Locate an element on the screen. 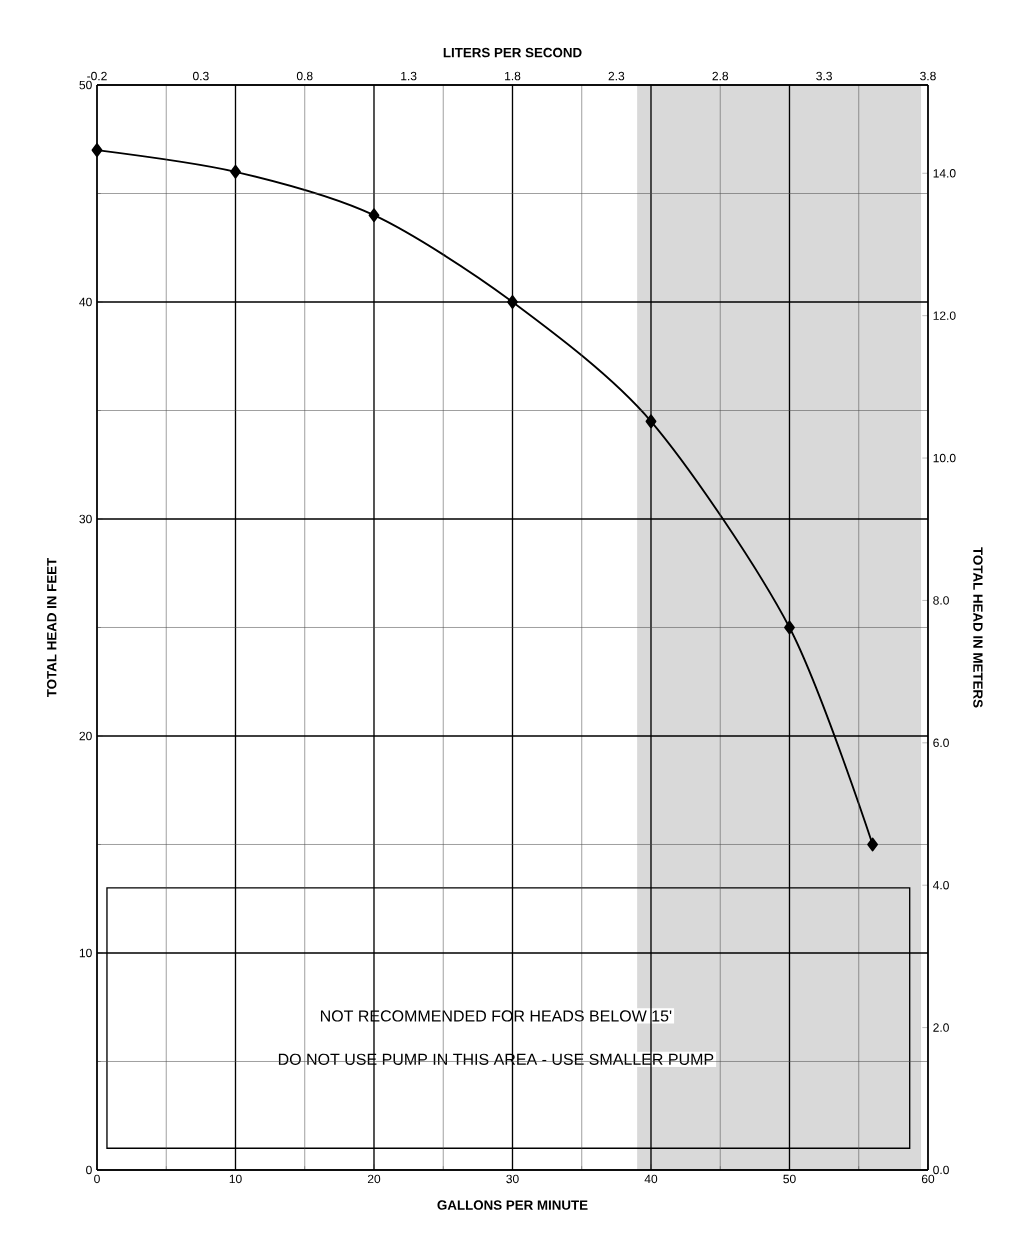 This screenshot has height=1254, width=1018. y2-tick-label: 6.0 is located at coordinates (941, 743).